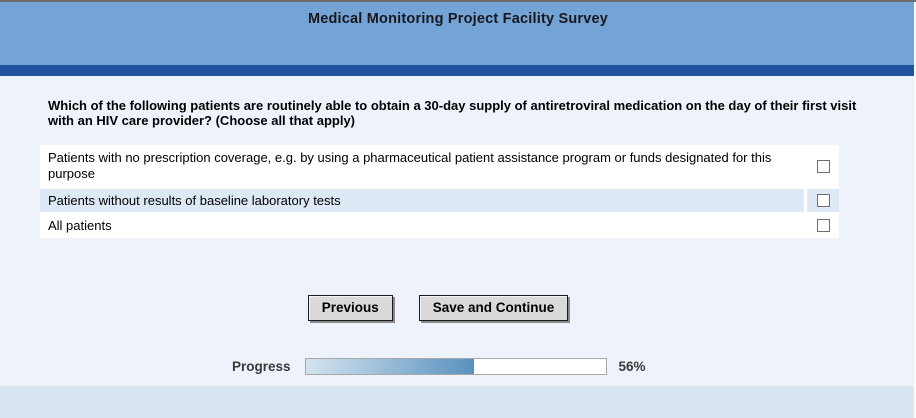 The width and height of the screenshot is (916, 418). Describe the element at coordinates (632, 366) in the screenshot. I see `progress-percent: 56%` at that location.